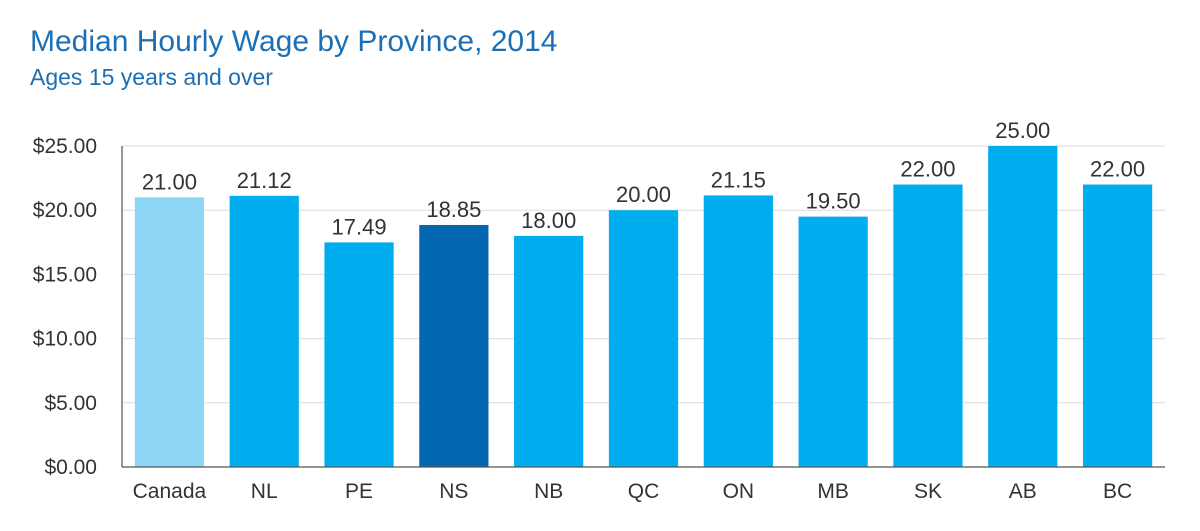 The width and height of the screenshot is (1200, 531). What do you see at coordinates (264, 491) in the screenshot?
I see `x-tick-label: NL` at bounding box center [264, 491].